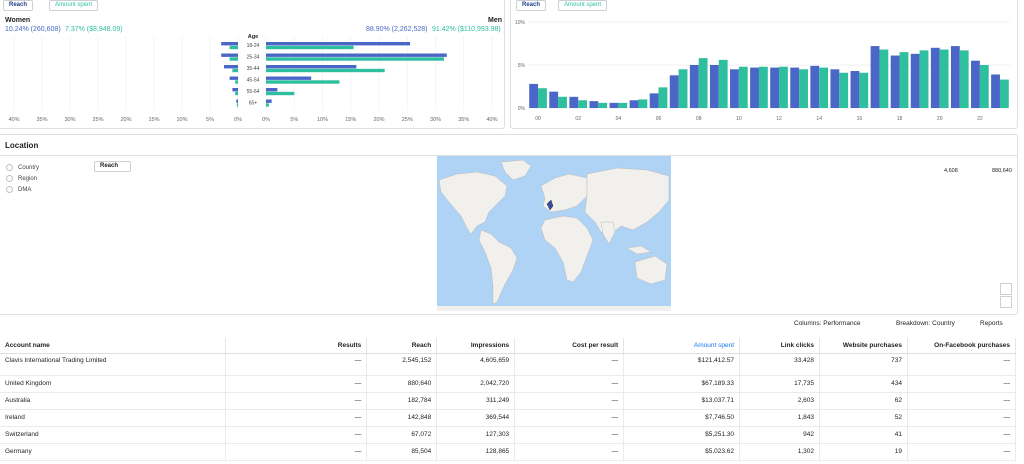  What do you see at coordinates (682, 435) in the screenshot?
I see `table-cell: $5,251.30` at bounding box center [682, 435].